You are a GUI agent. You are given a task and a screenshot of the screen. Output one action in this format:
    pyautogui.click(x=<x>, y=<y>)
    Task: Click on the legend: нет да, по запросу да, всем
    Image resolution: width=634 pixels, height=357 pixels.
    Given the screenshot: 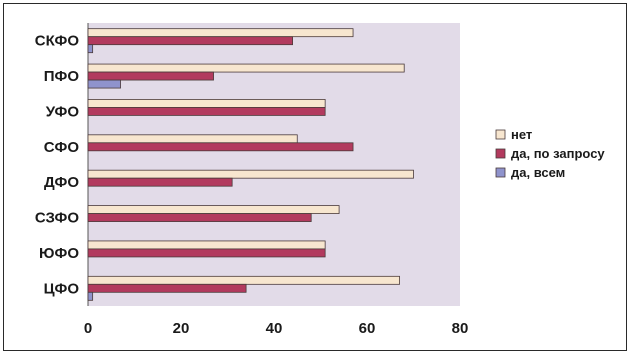 What is the action you would take?
    pyautogui.click(x=550, y=153)
    